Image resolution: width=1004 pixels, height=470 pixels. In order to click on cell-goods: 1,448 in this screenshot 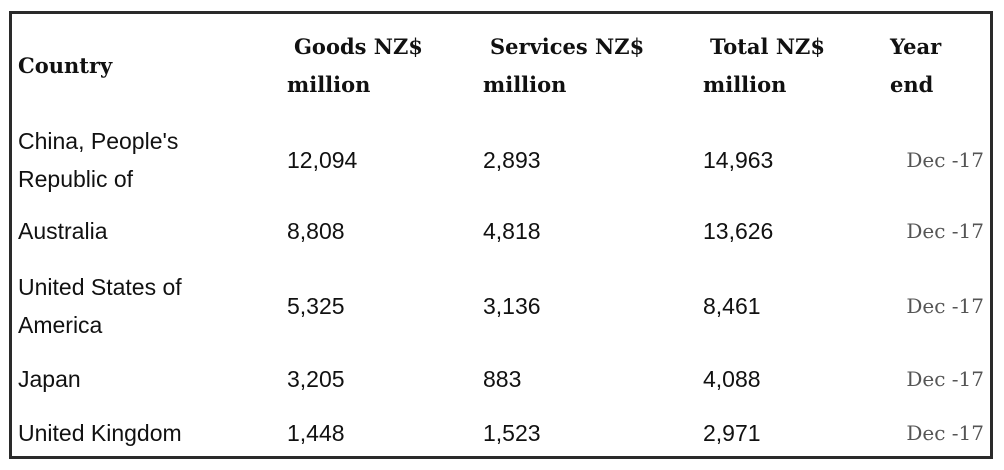, I will do `click(382, 433)`.